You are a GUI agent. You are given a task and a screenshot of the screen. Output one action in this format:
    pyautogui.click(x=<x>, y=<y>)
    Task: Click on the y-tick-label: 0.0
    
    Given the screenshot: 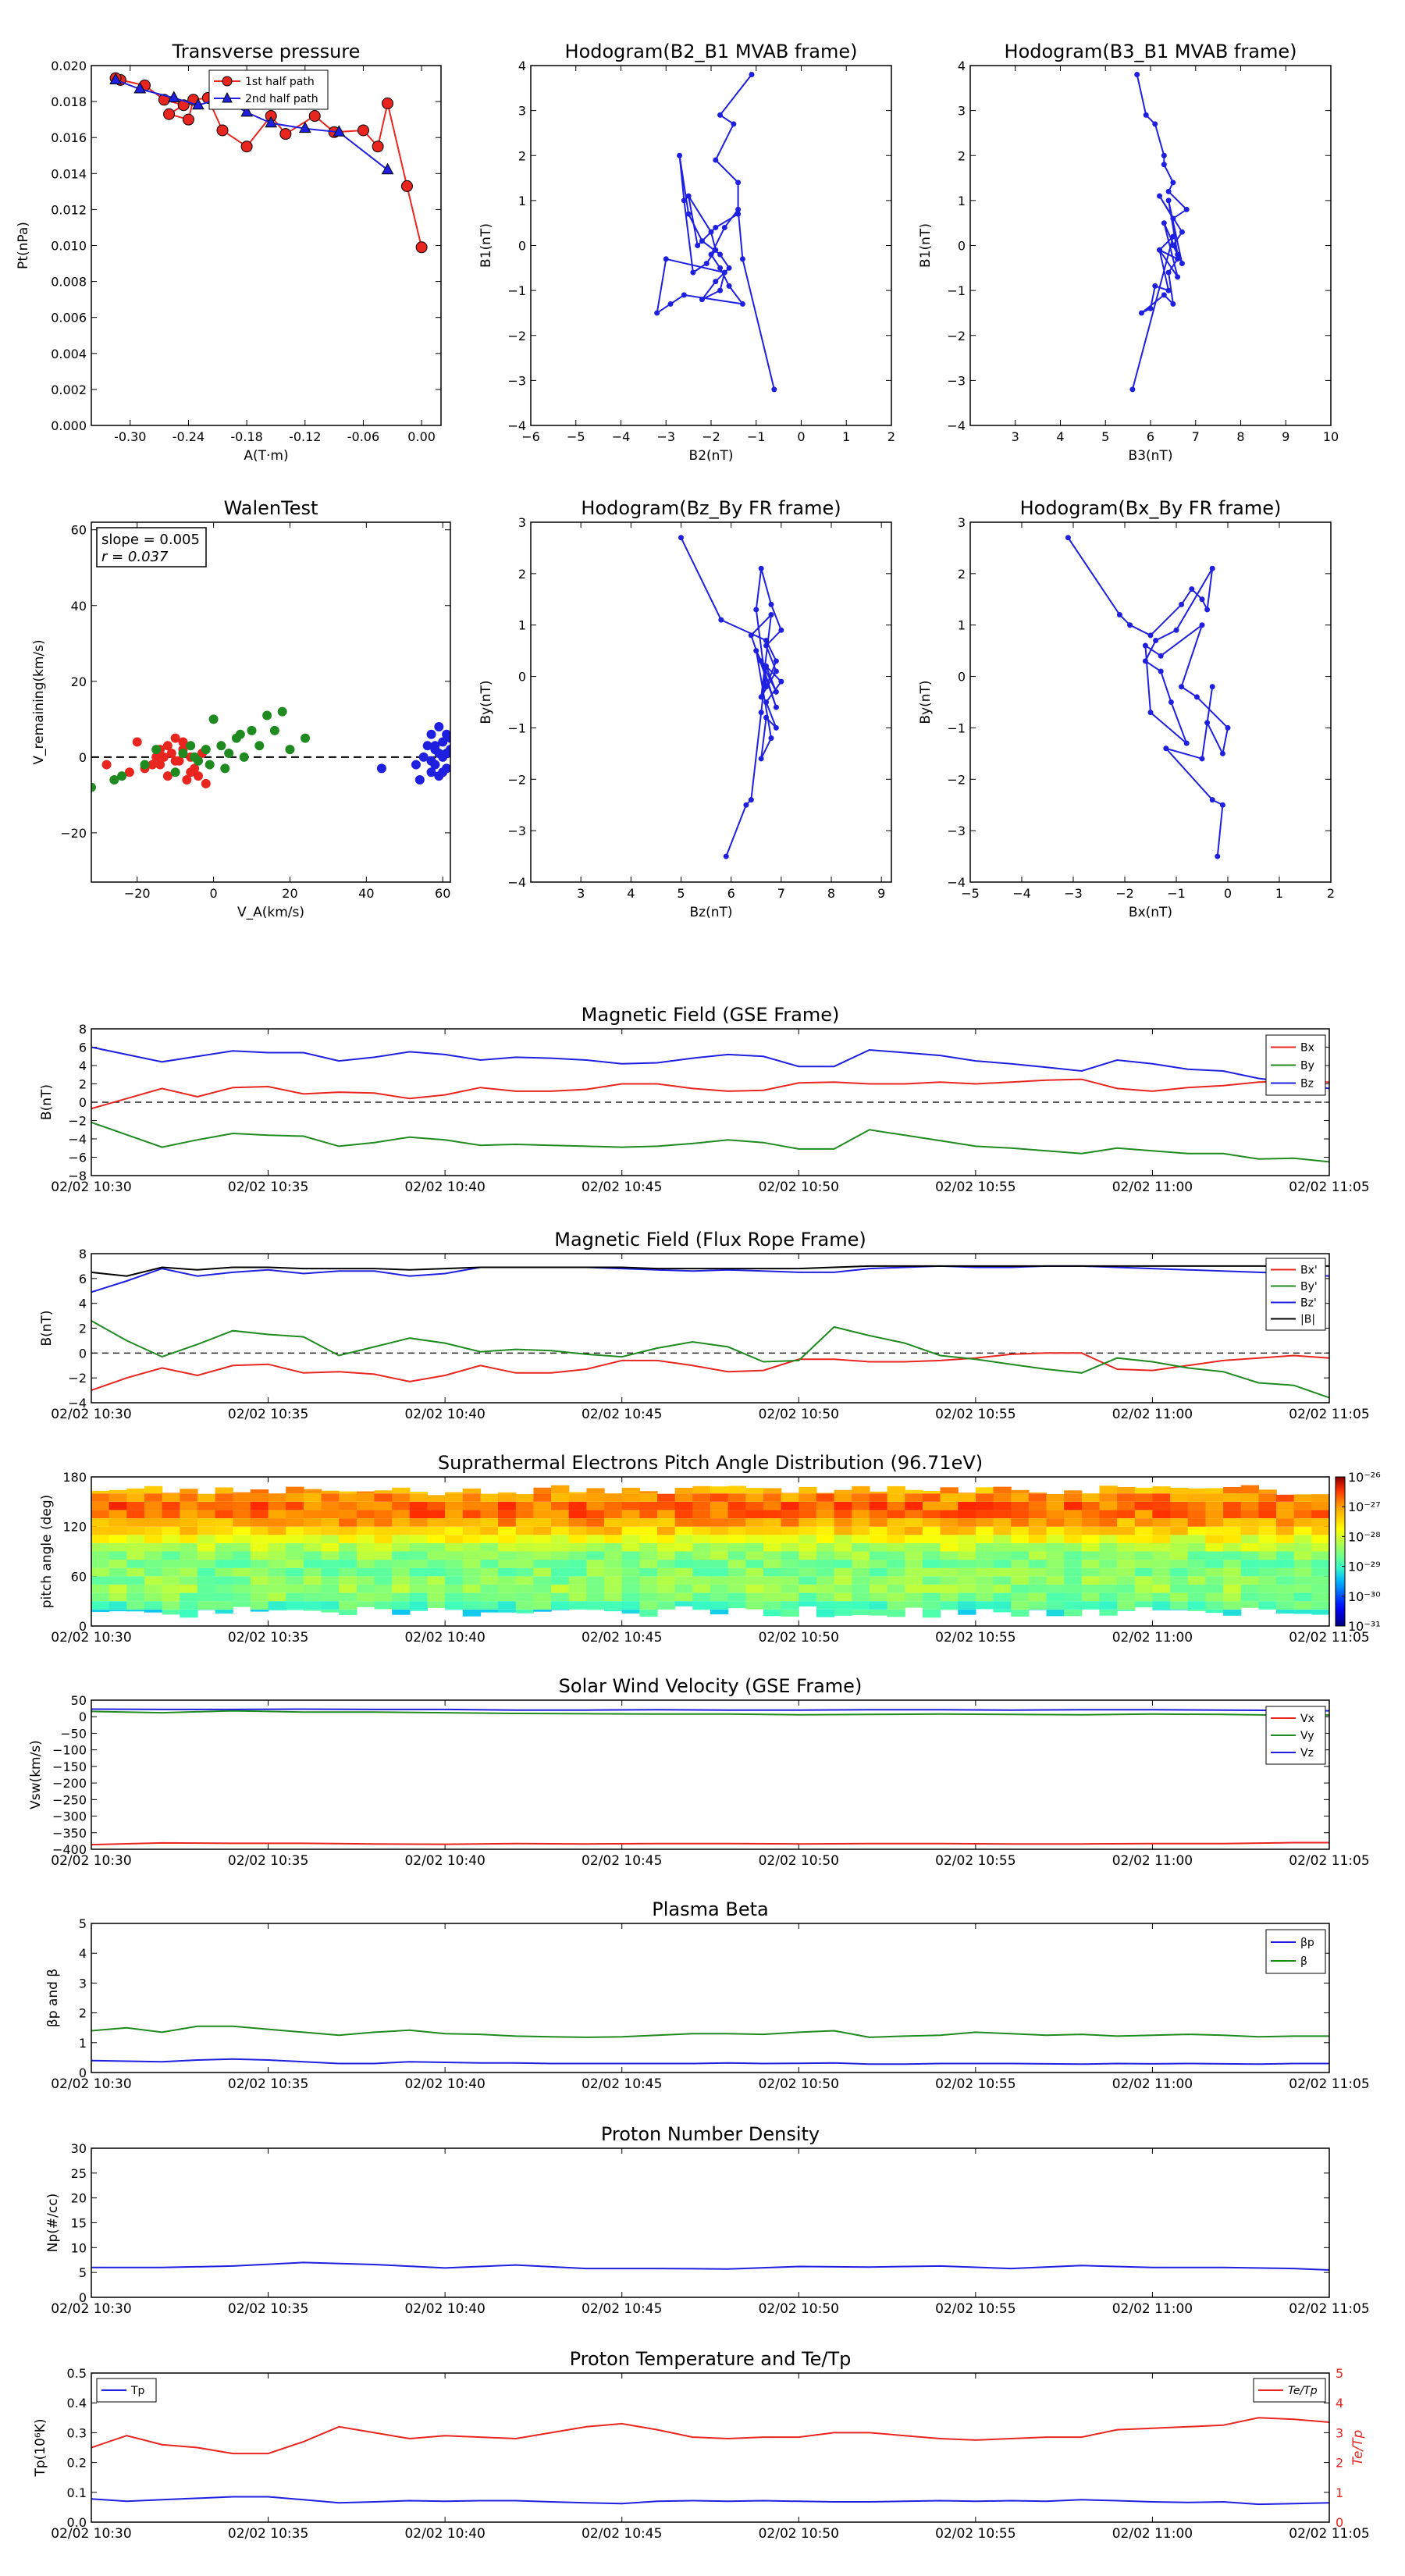 What is the action you would take?
    pyautogui.click(x=77, y=2522)
    